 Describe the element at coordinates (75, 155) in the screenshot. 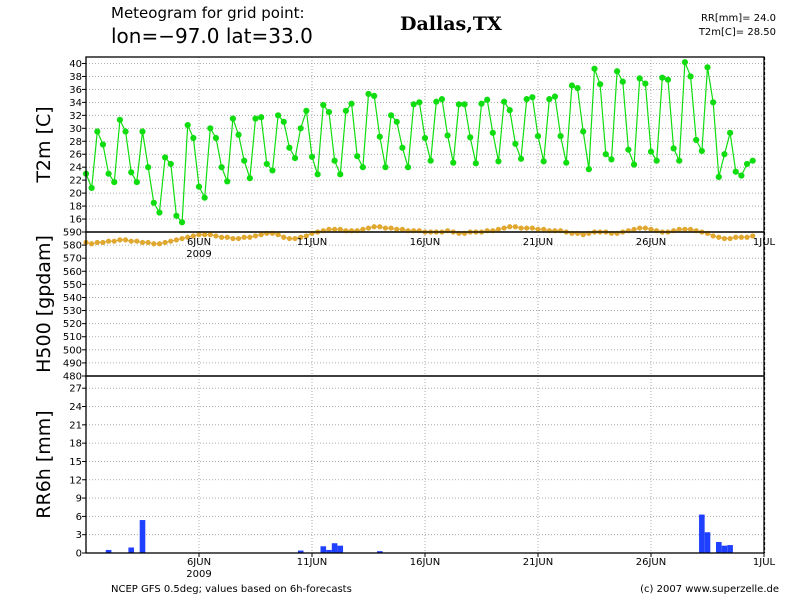

I see `y-tick-label: 26` at that location.